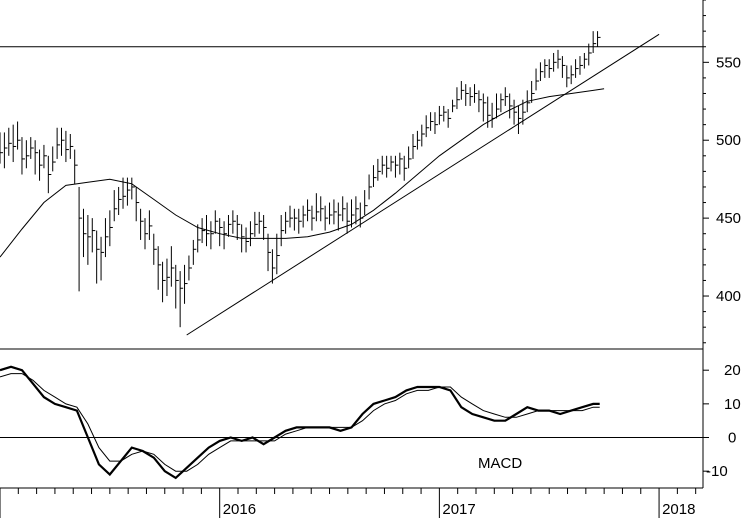 The width and height of the screenshot is (752, 523). Describe the element at coordinates (678, 509) in the screenshot. I see `x-tick-label-2: 2018` at that location.